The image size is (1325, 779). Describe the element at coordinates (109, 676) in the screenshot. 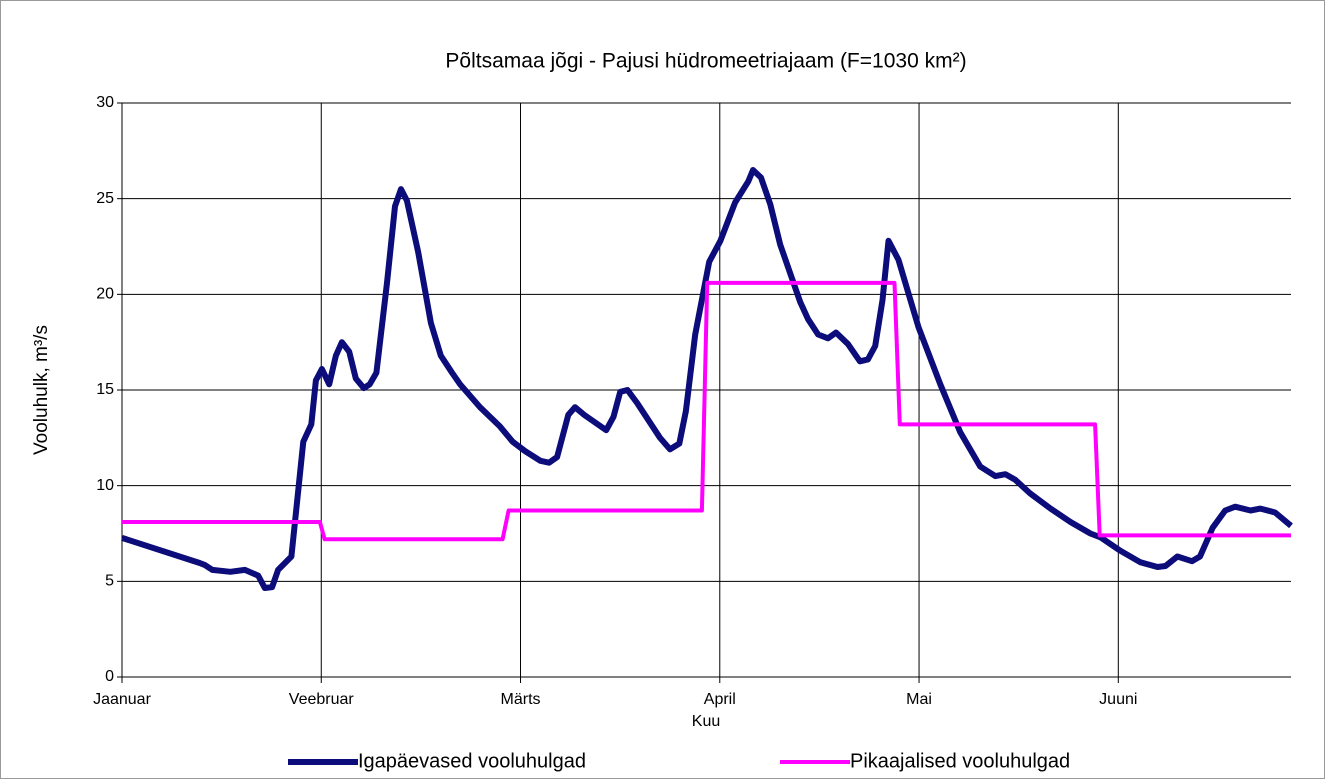

I see `y-tick-label: 0` at that location.